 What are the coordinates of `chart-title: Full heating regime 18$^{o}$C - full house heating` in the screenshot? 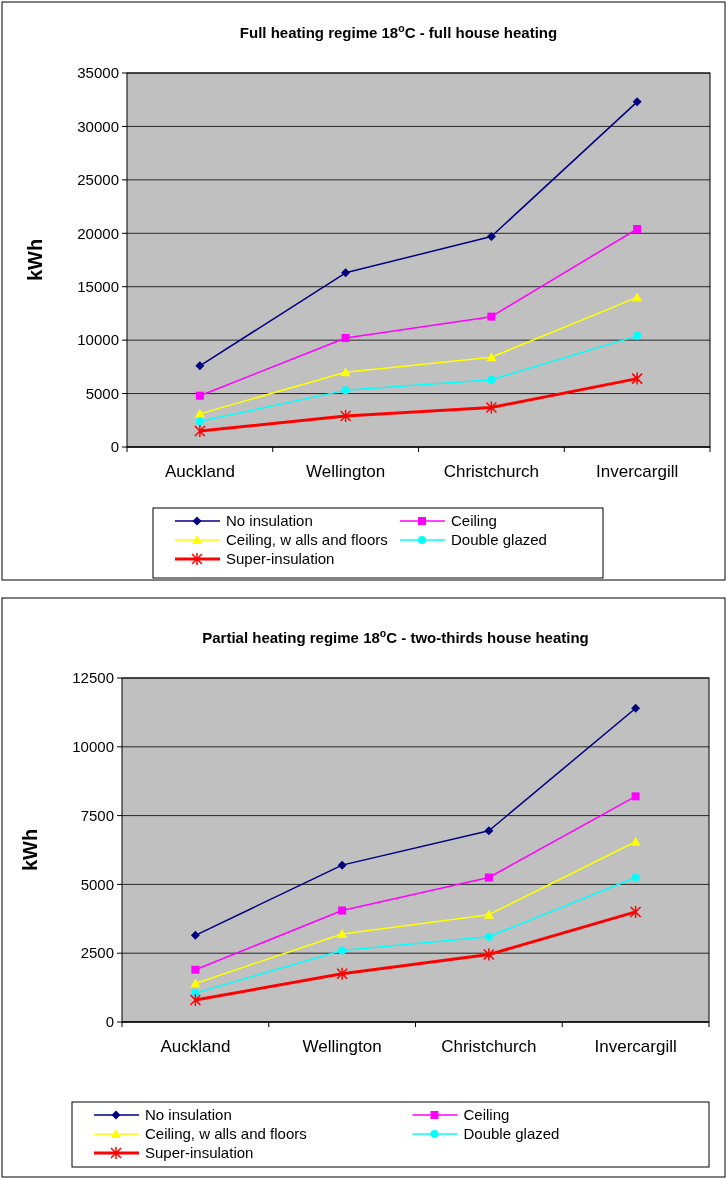 It's located at (398, 31).